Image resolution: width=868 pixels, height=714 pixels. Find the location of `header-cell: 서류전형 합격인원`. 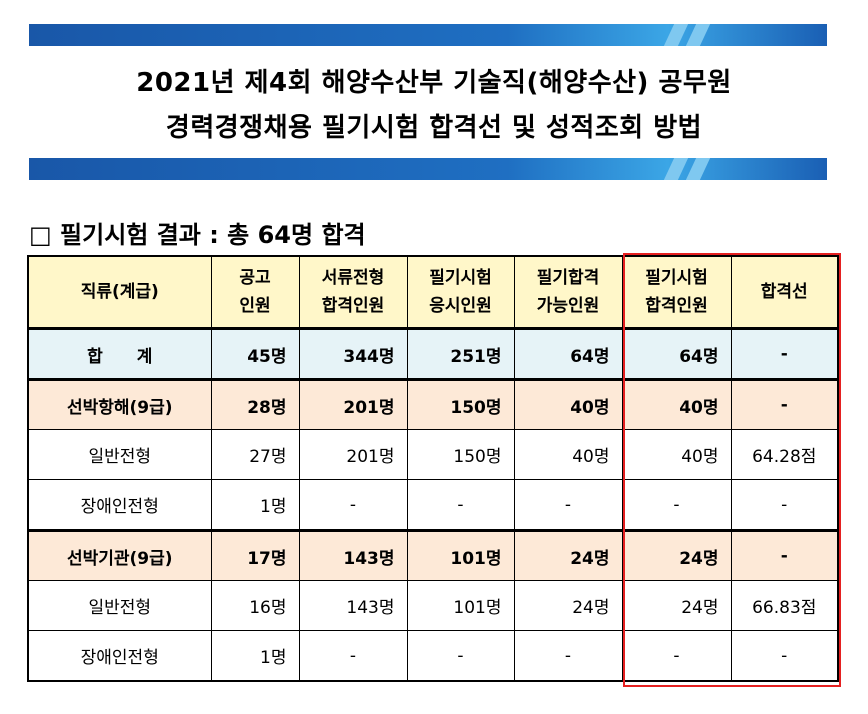

header-cell: 서류전형 합격인원 is located at coordinates (353, 292).